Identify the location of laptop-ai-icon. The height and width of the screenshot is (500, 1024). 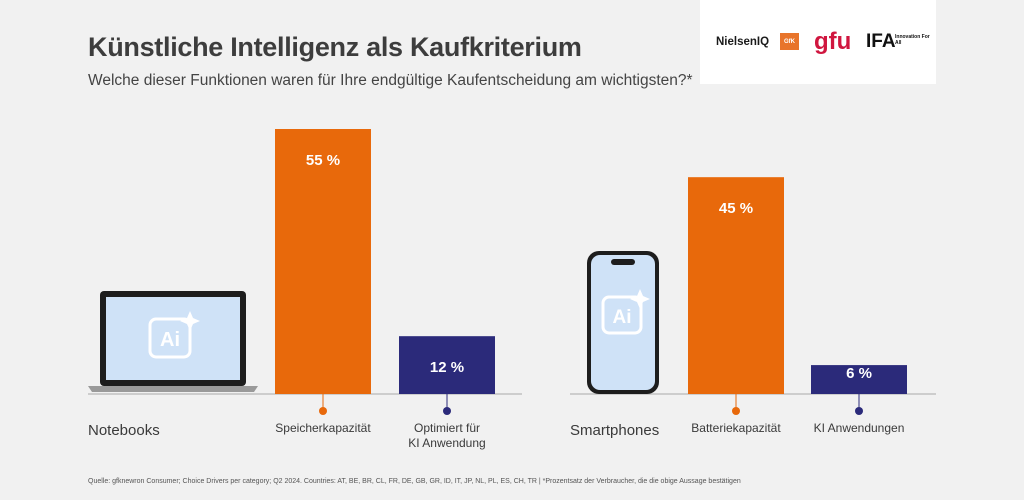
(173, 341).